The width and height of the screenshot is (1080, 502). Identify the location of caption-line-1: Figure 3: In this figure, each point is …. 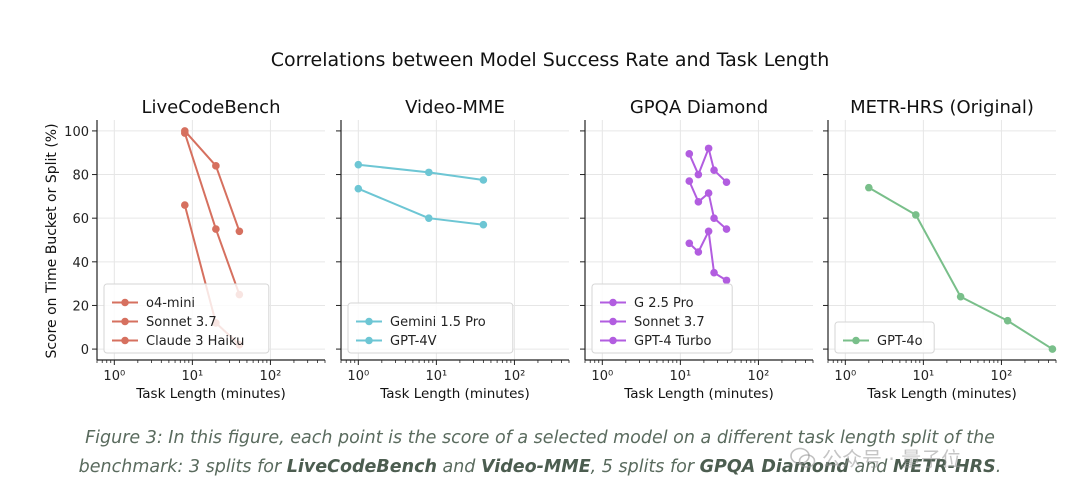
(540, 438).